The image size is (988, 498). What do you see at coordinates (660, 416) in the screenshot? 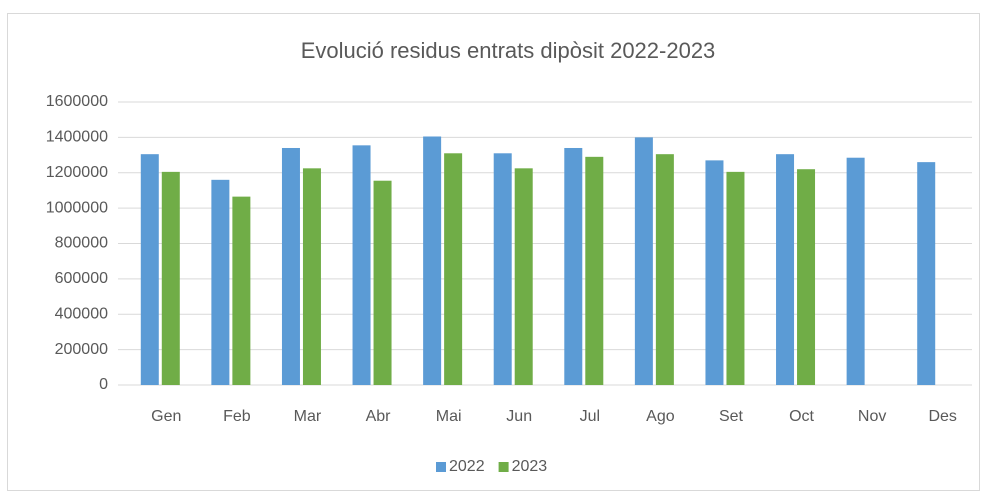
I see `x-tick-label: Ago` at bounding box center [660, 416].